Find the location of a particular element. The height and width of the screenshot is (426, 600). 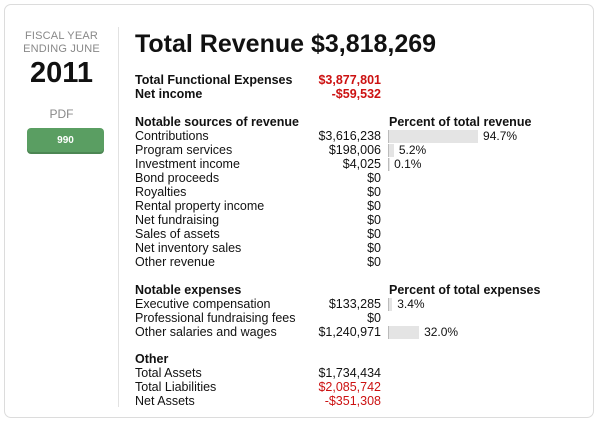

percent-value: 0.1% is located at coordinates (408, 164).